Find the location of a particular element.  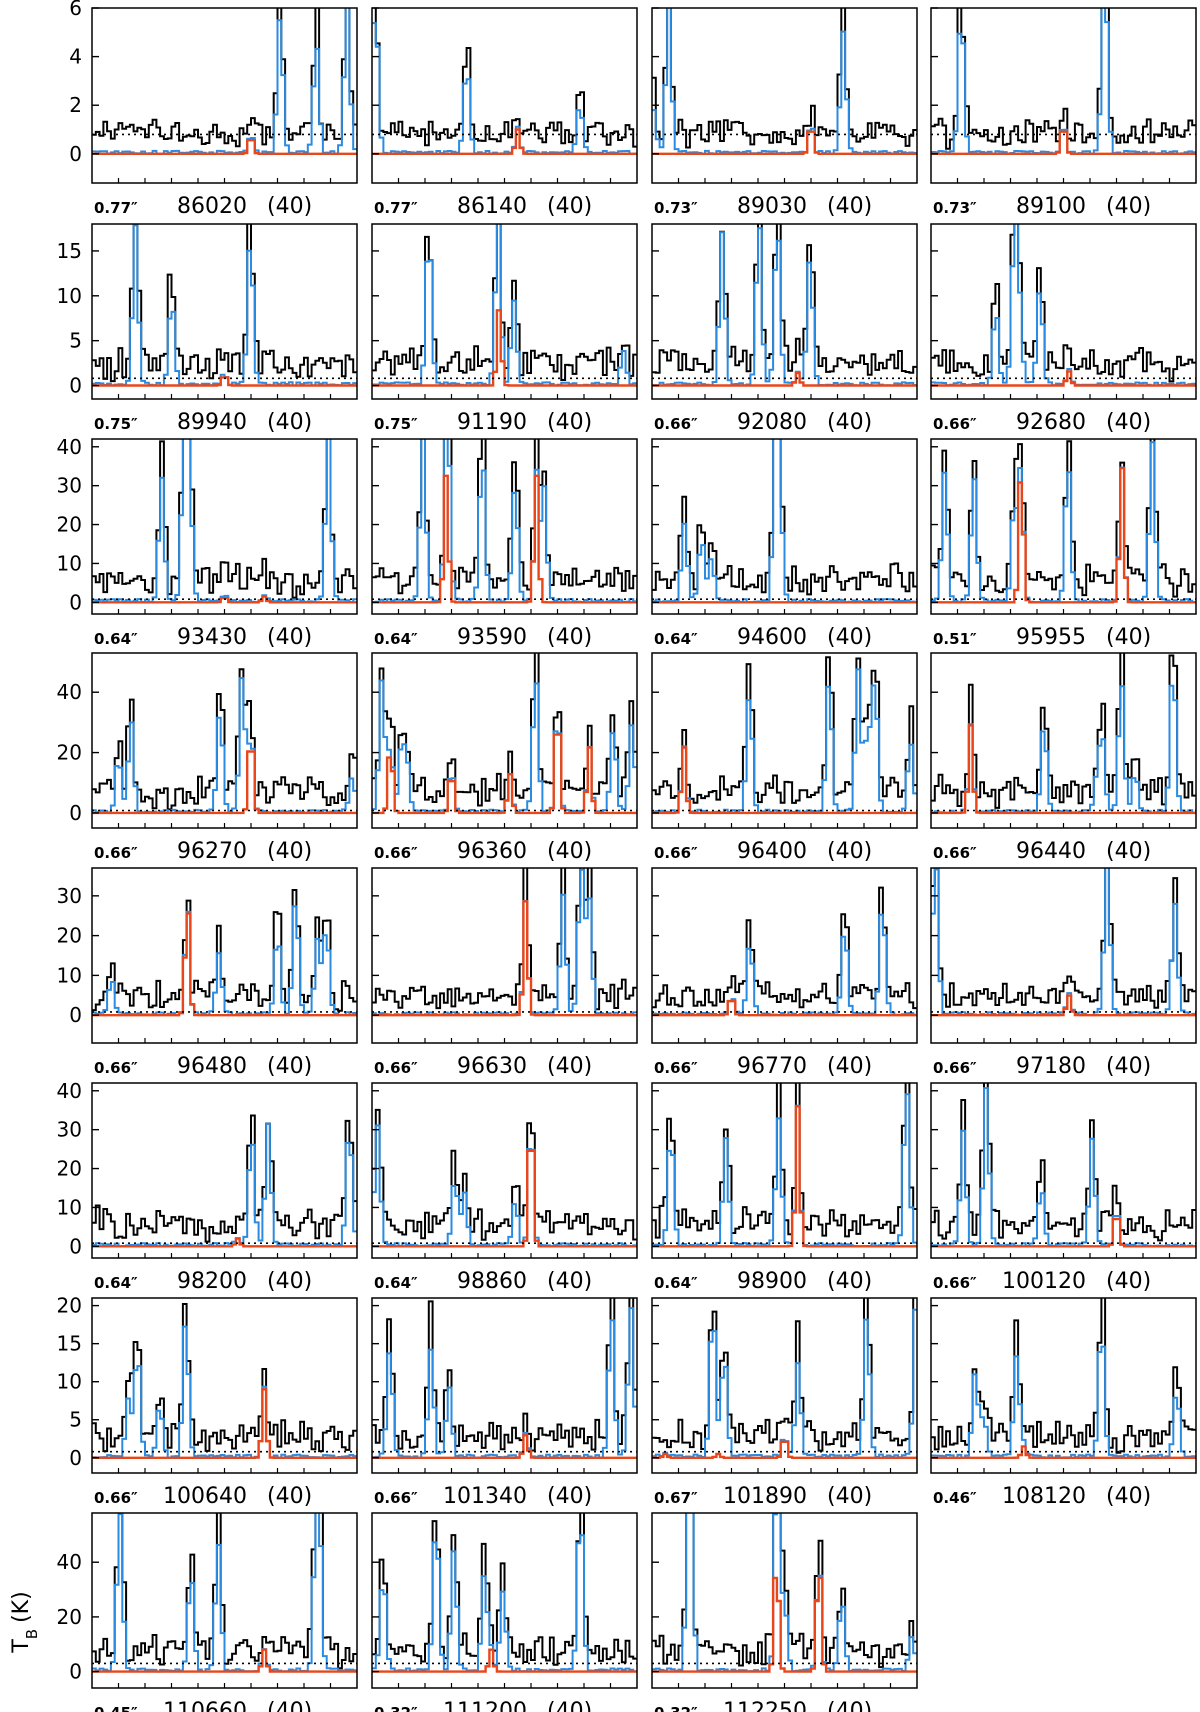

spectrum-panel: 0.67″ 101890 (40) is located at coordinates (784, 1403).